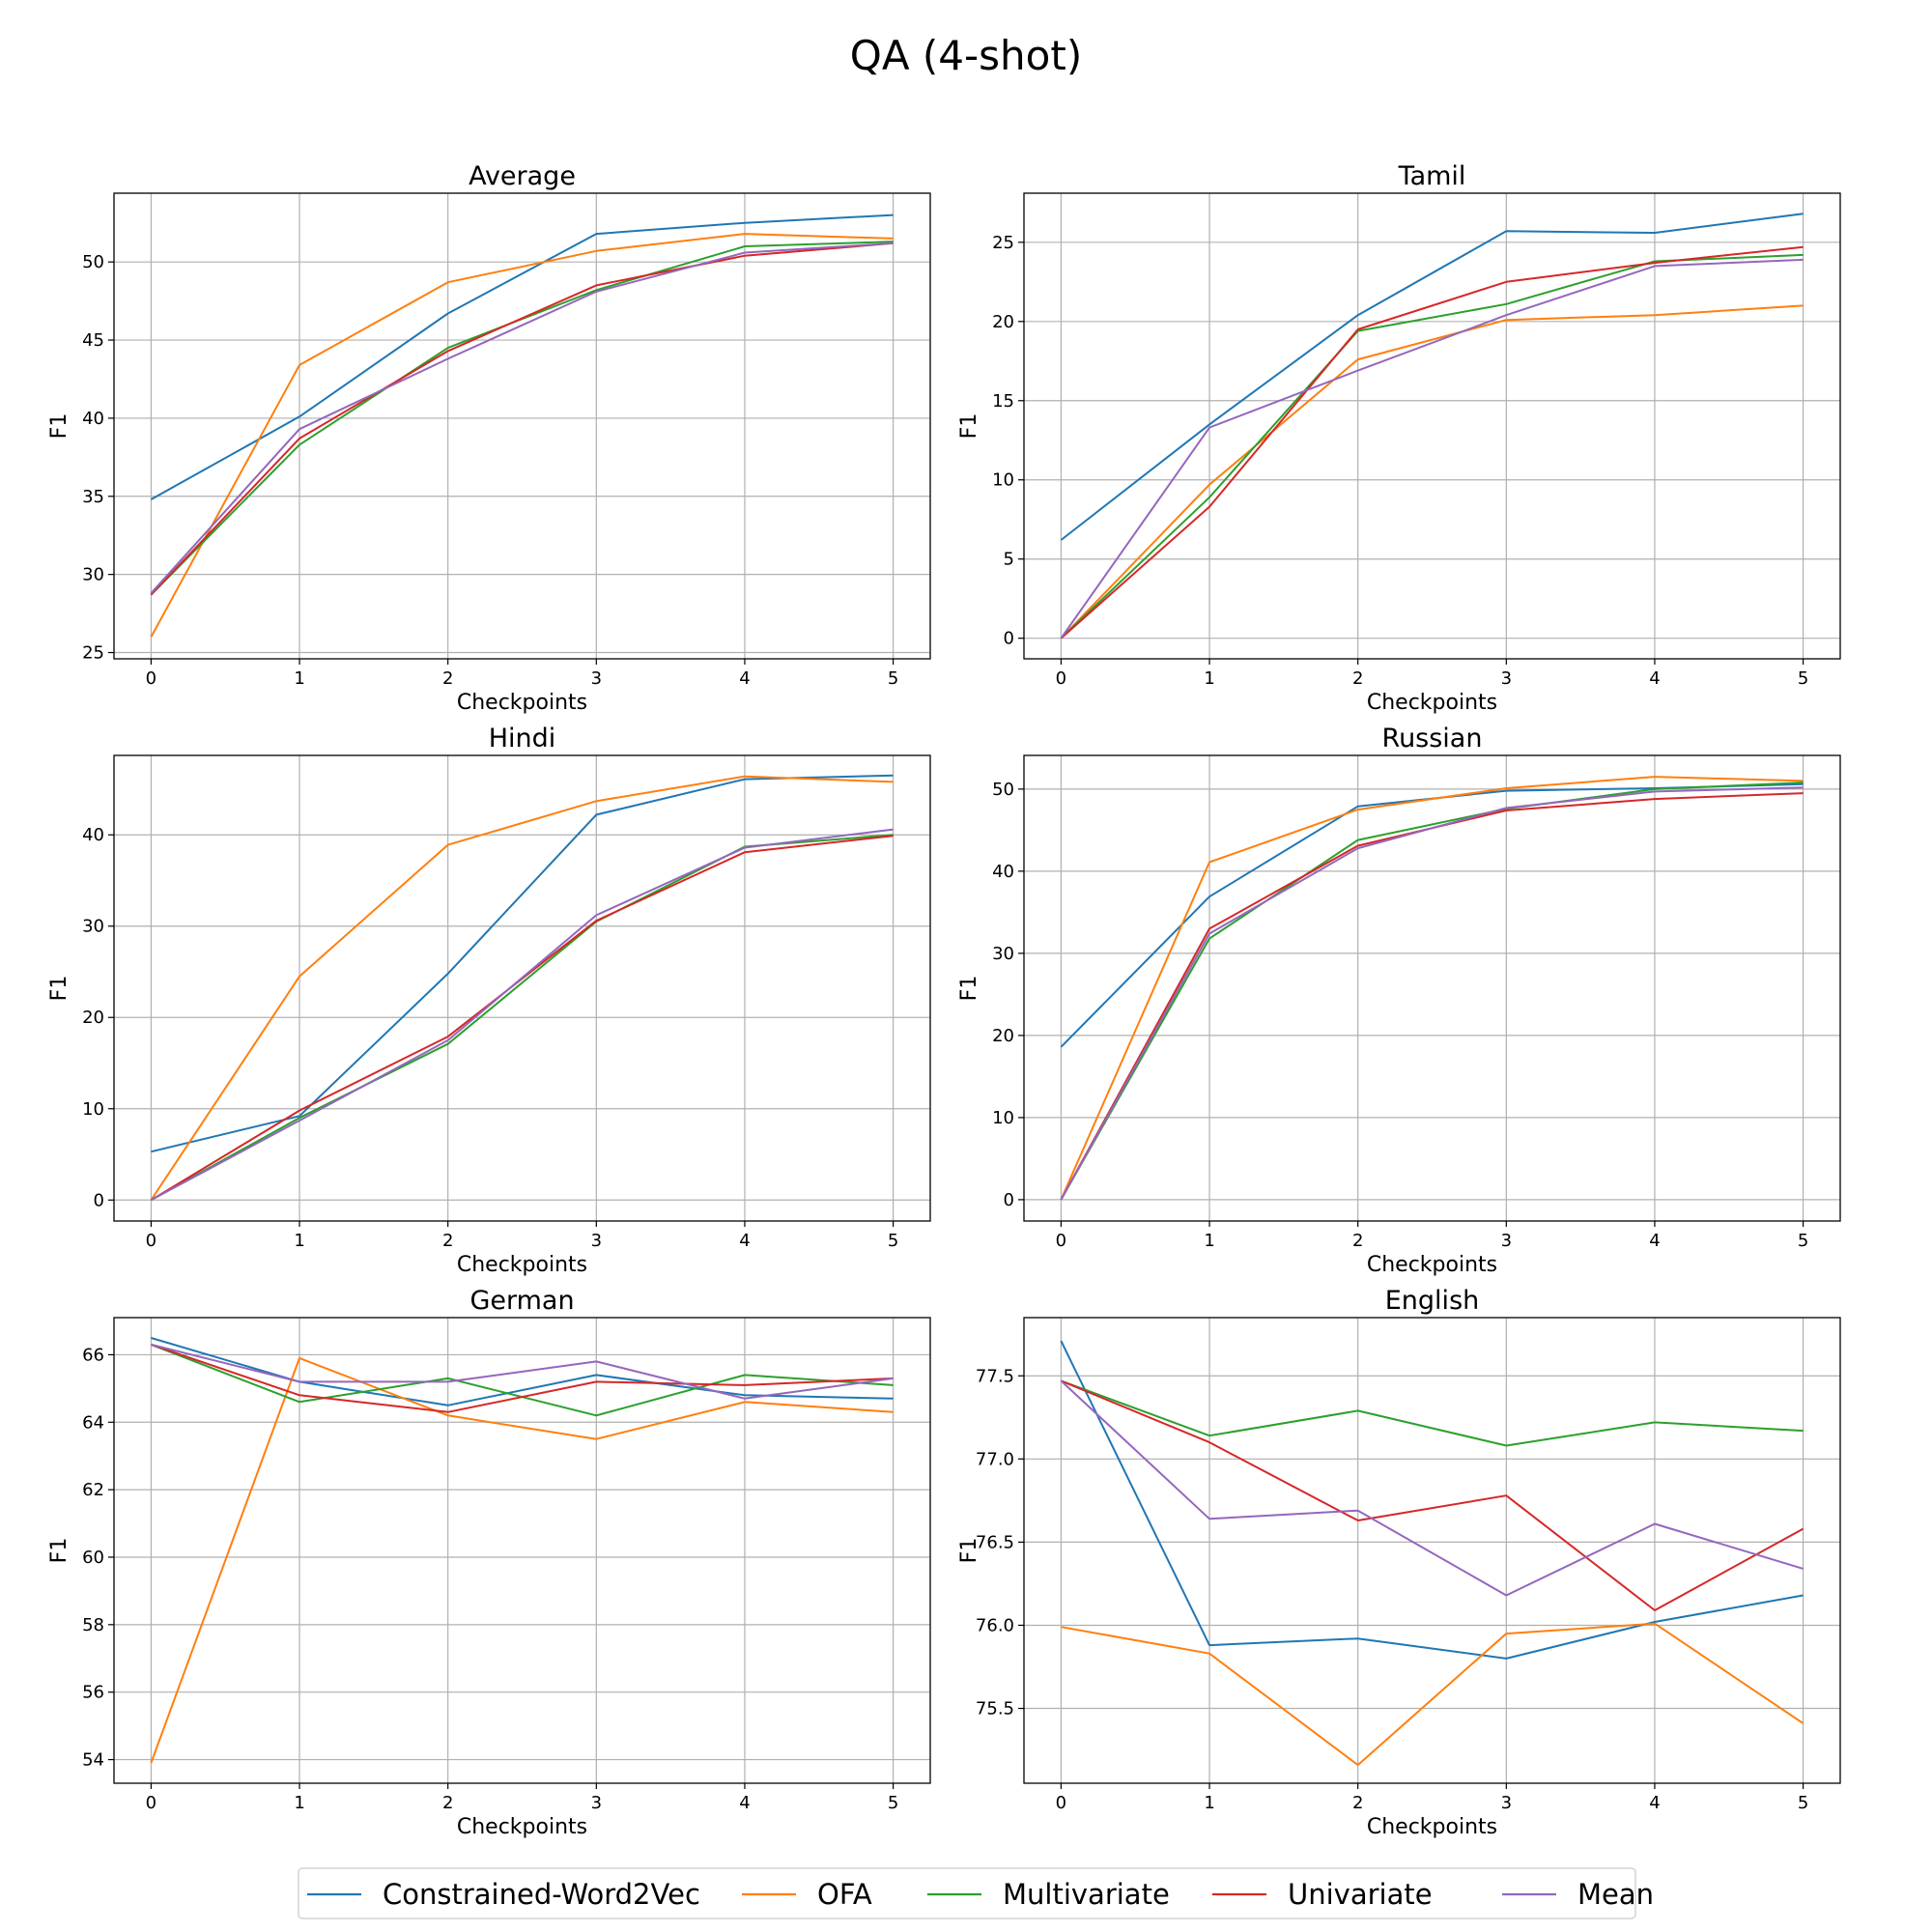 This screenshot has width=1932, height=1932. I want to click on panel-german: 0 1 2 3 4 5 54 56 58 60 62 64 66 German Checkpoints F1, so click(489, 1562).